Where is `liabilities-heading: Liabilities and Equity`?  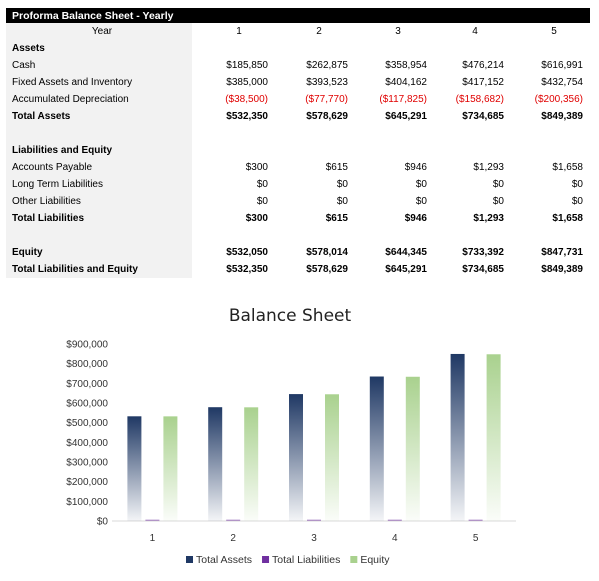
liabilities-heading: Liabilities and Equity is located at coordinates (99, 150).